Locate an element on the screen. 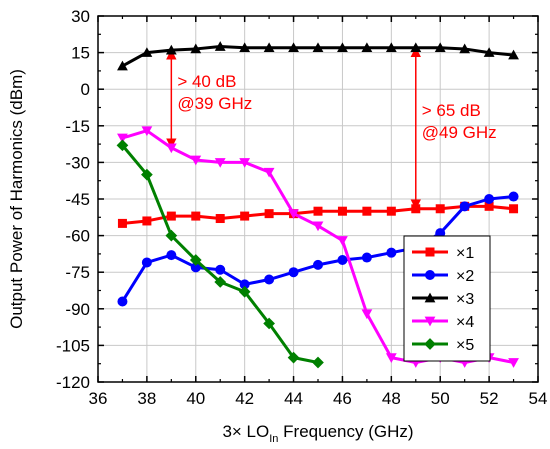  y-tick-label: -45 is located at coordinates (77, 199).